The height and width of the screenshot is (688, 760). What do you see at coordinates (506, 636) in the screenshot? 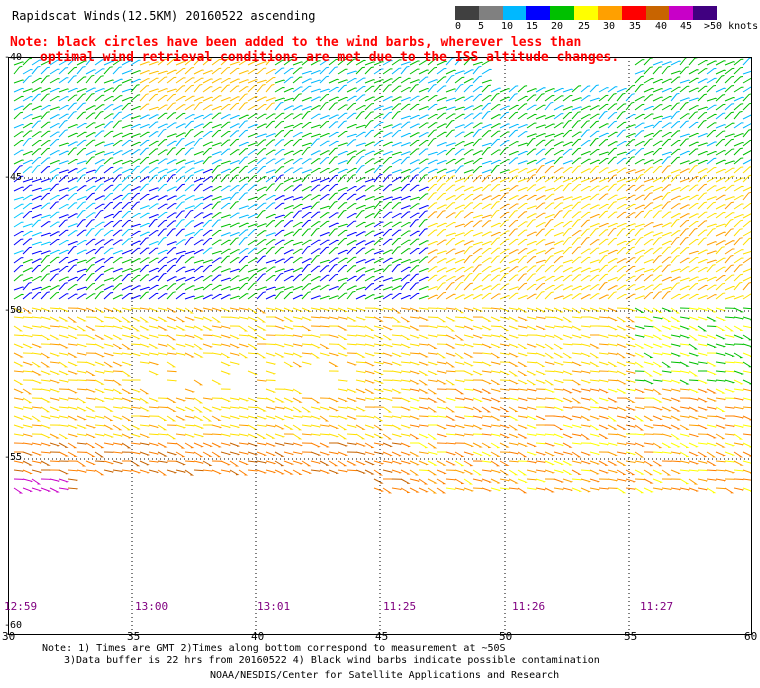
I see `lon-label: 50` at bounding box center [506, 636].